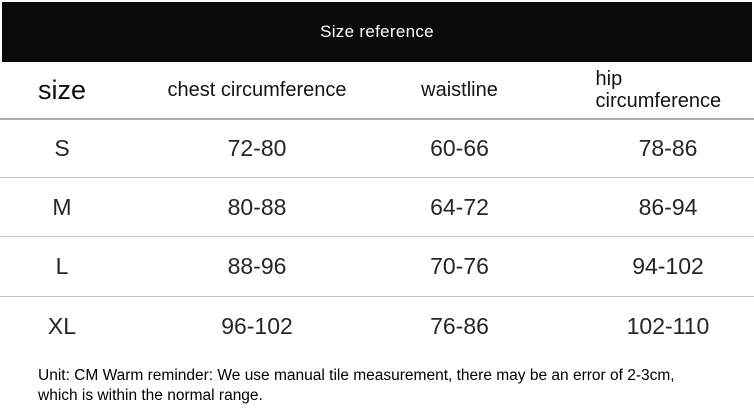 The height and width of the screenshot is (415, 754). I want to click on cell-waist: 60-66, so click(459, 148).